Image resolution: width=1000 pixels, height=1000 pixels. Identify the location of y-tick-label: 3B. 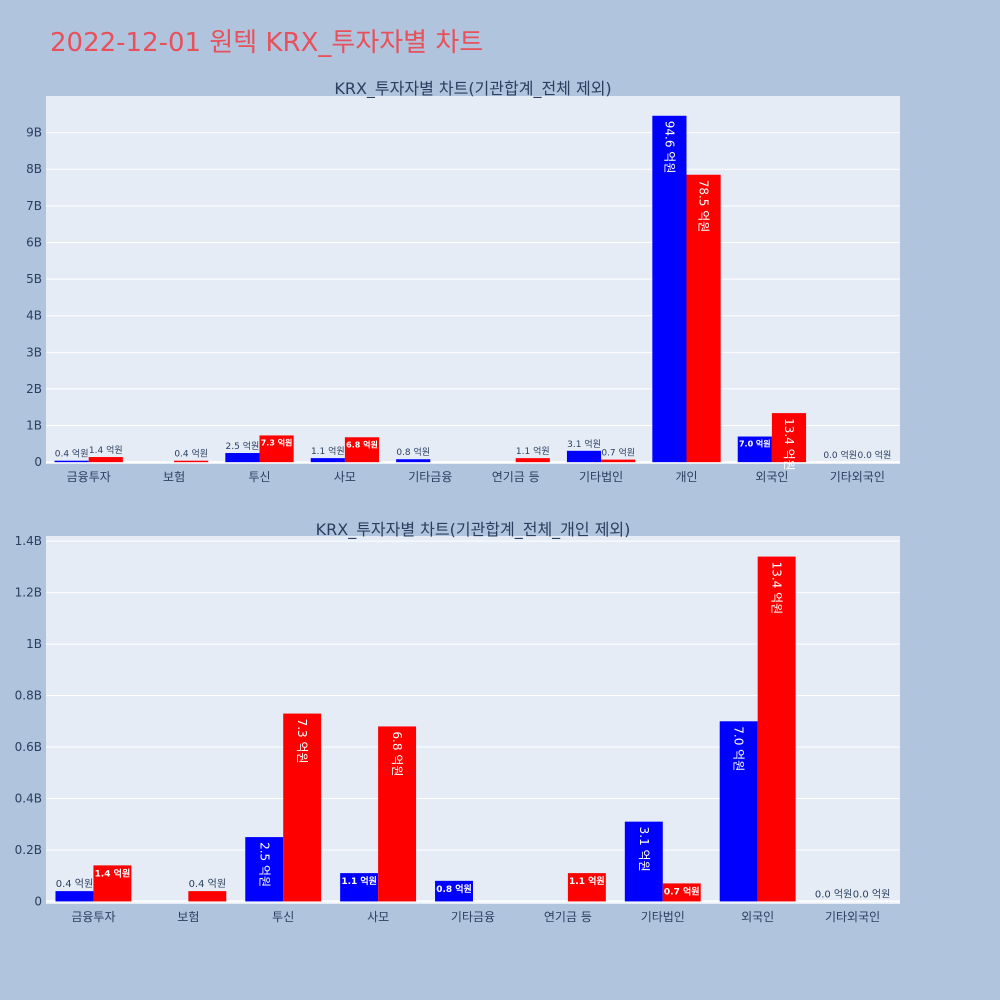
(34, 352).